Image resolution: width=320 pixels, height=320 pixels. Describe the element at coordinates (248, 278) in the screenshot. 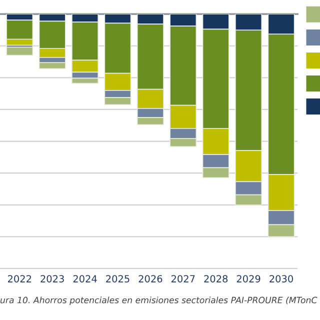

I see `x-tick-label: 2029` at that location.